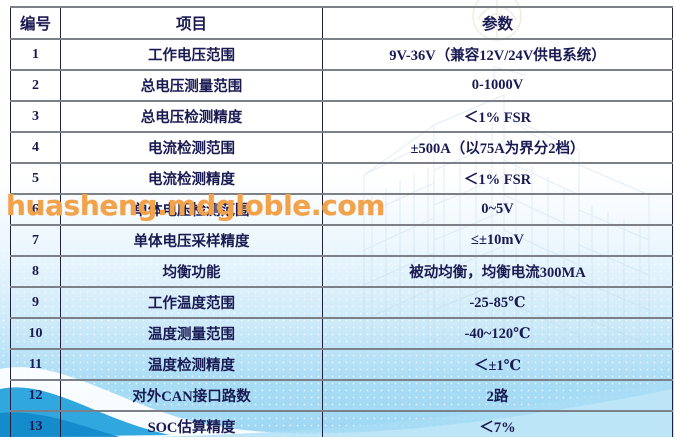 This screenshot has width=674, height=437. Describe the element at coordinates (191, 364) in the screenshot. I see `cell-item: 温度检测精度` at that location.